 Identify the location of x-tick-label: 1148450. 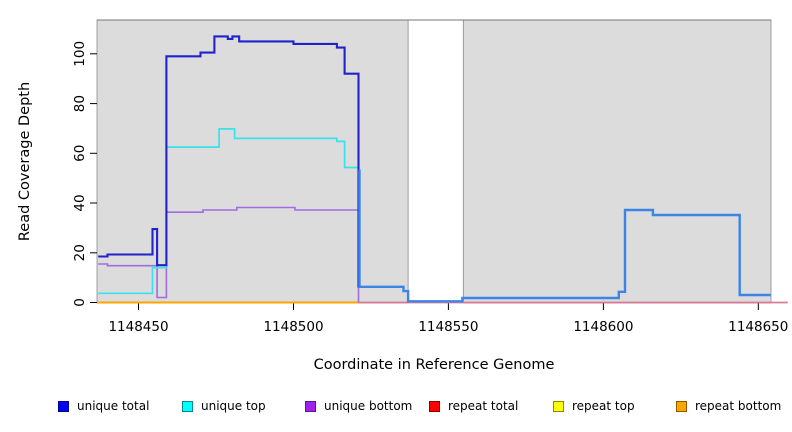
(138, 327).